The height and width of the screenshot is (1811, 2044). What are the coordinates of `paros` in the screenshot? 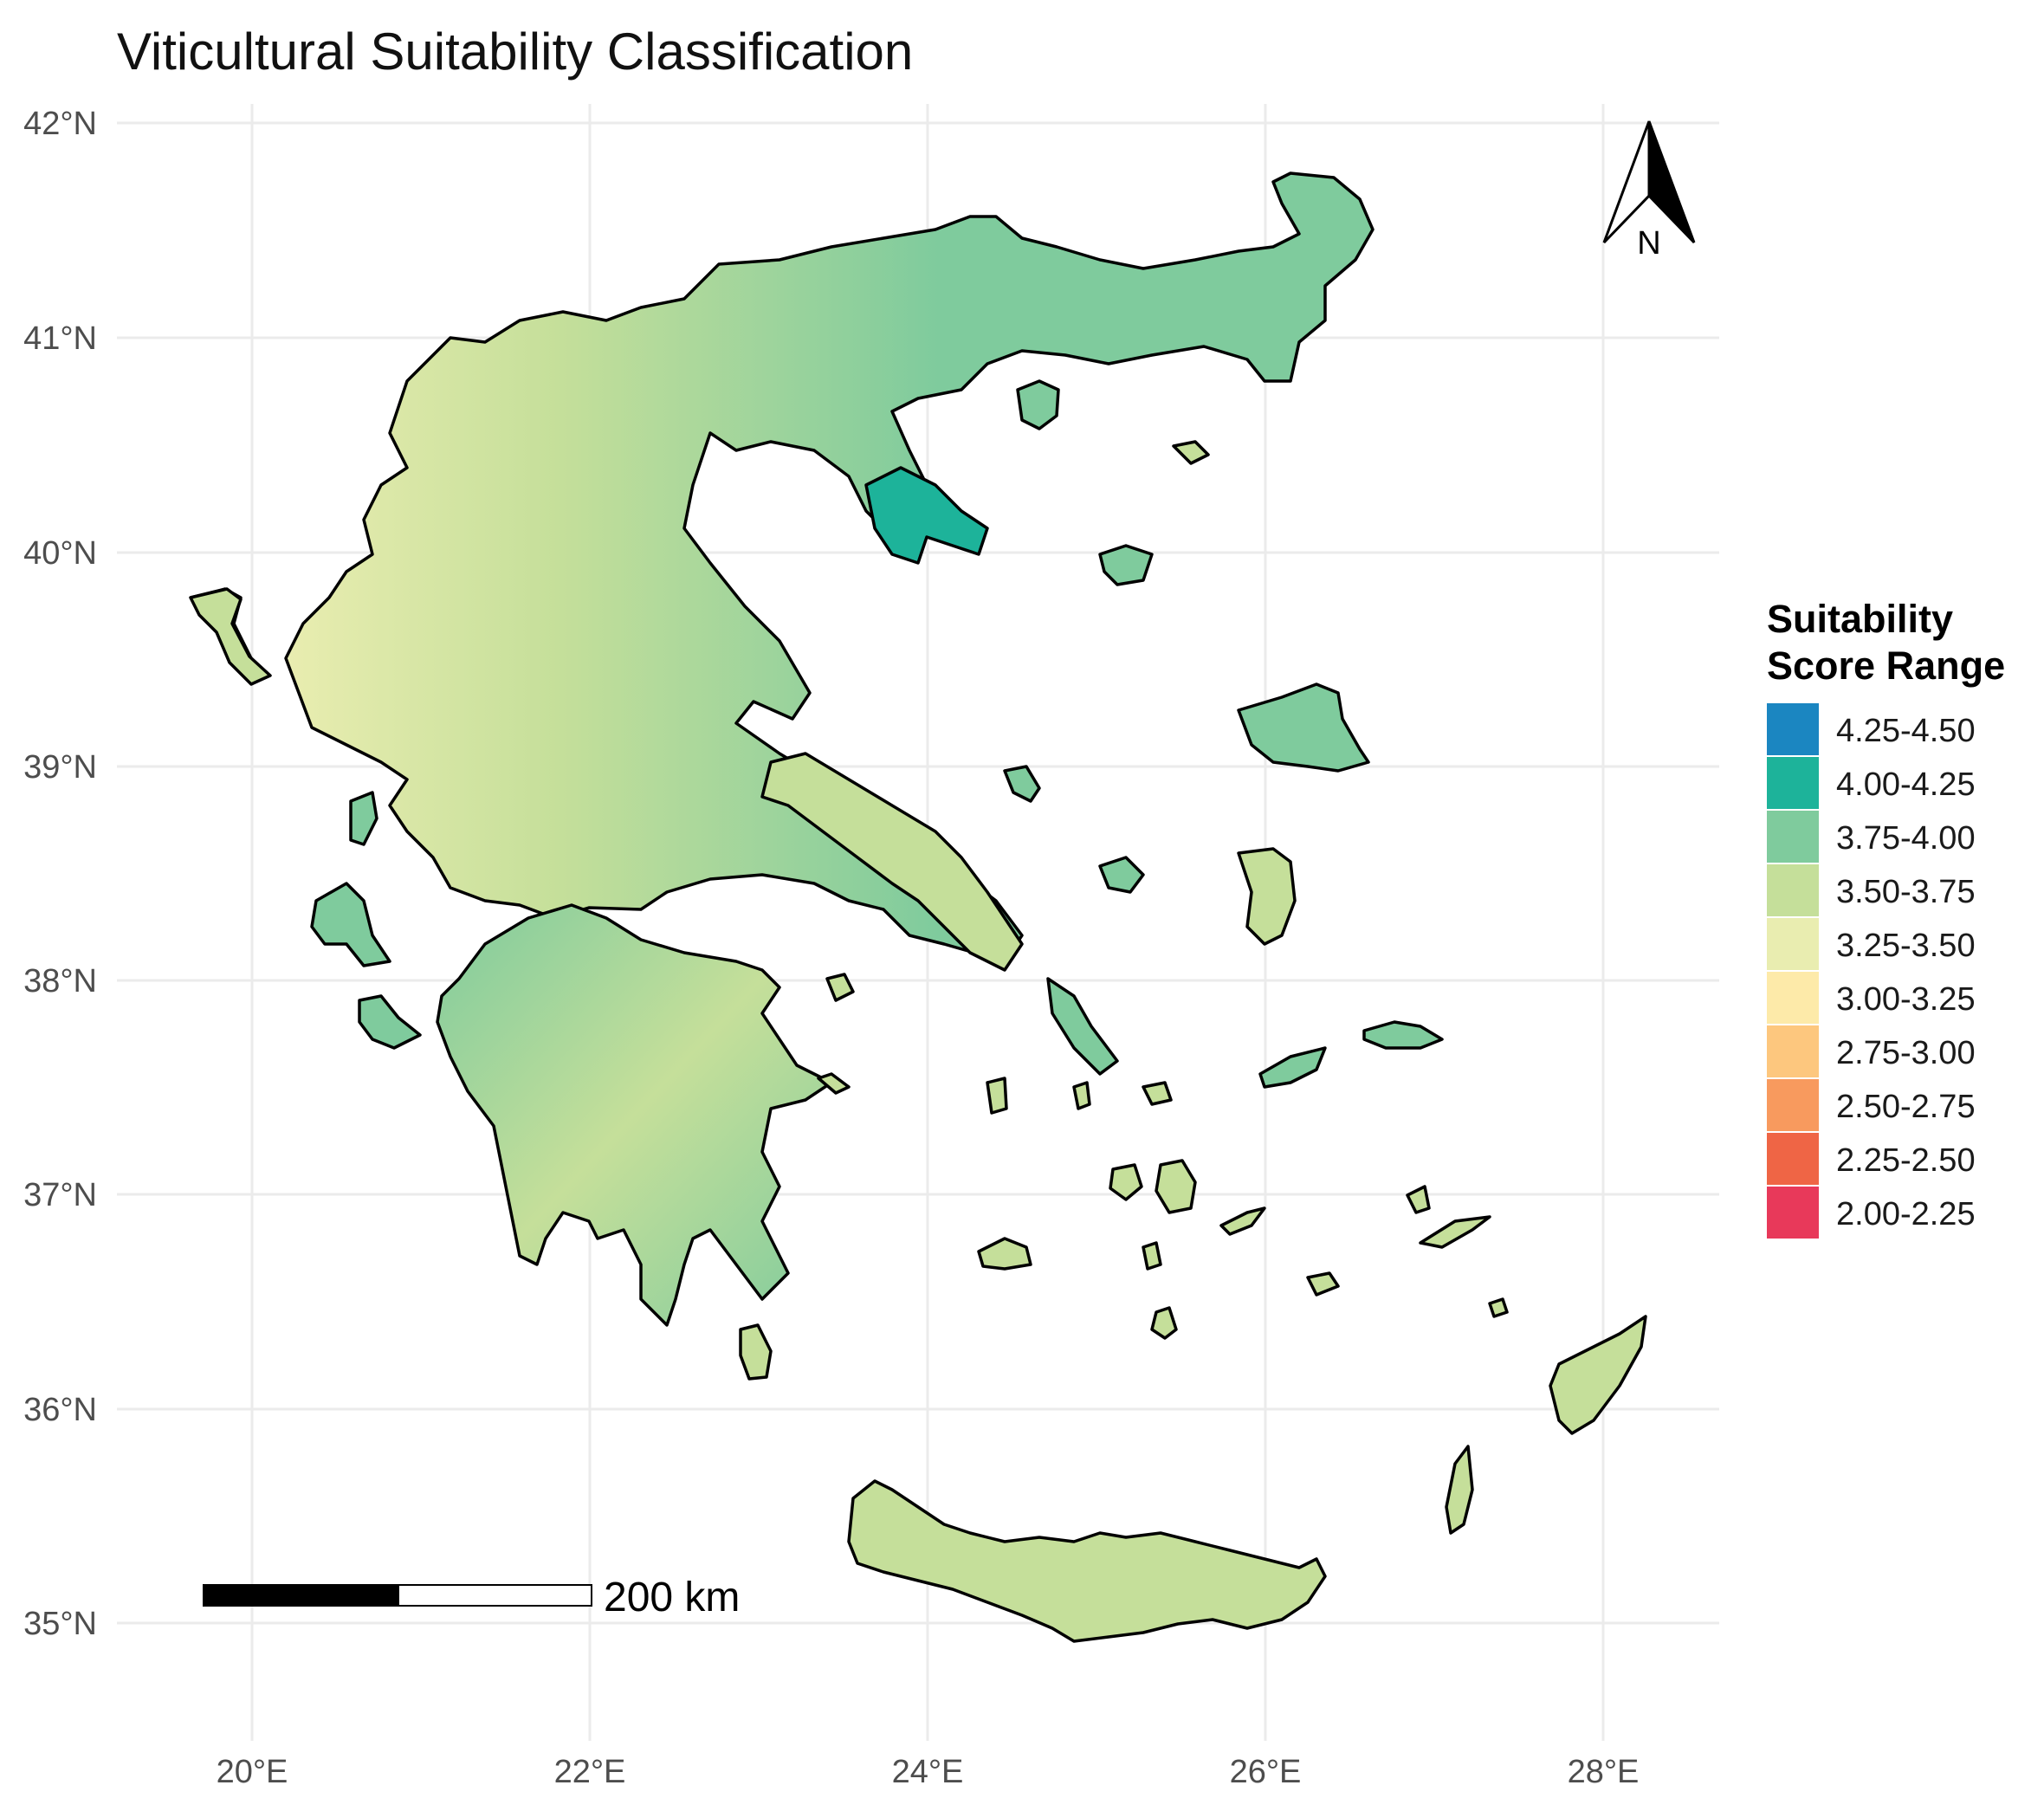 It's located at (1126, 1182).